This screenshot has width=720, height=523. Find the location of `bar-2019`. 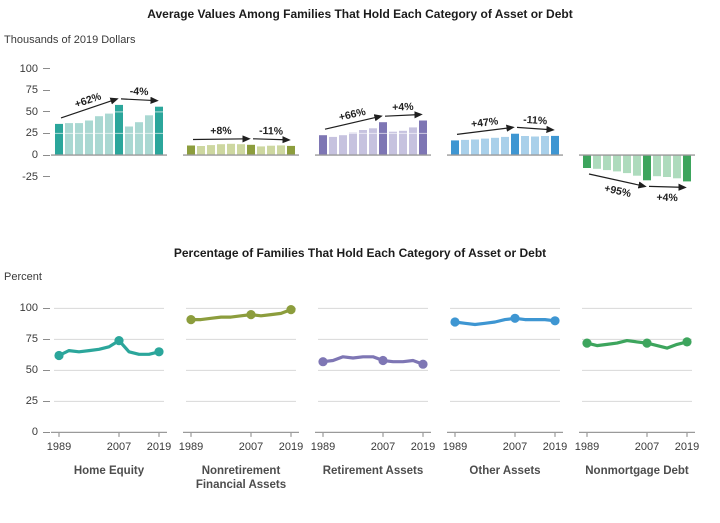

bar-2019 is located at coordinates (555, 145).